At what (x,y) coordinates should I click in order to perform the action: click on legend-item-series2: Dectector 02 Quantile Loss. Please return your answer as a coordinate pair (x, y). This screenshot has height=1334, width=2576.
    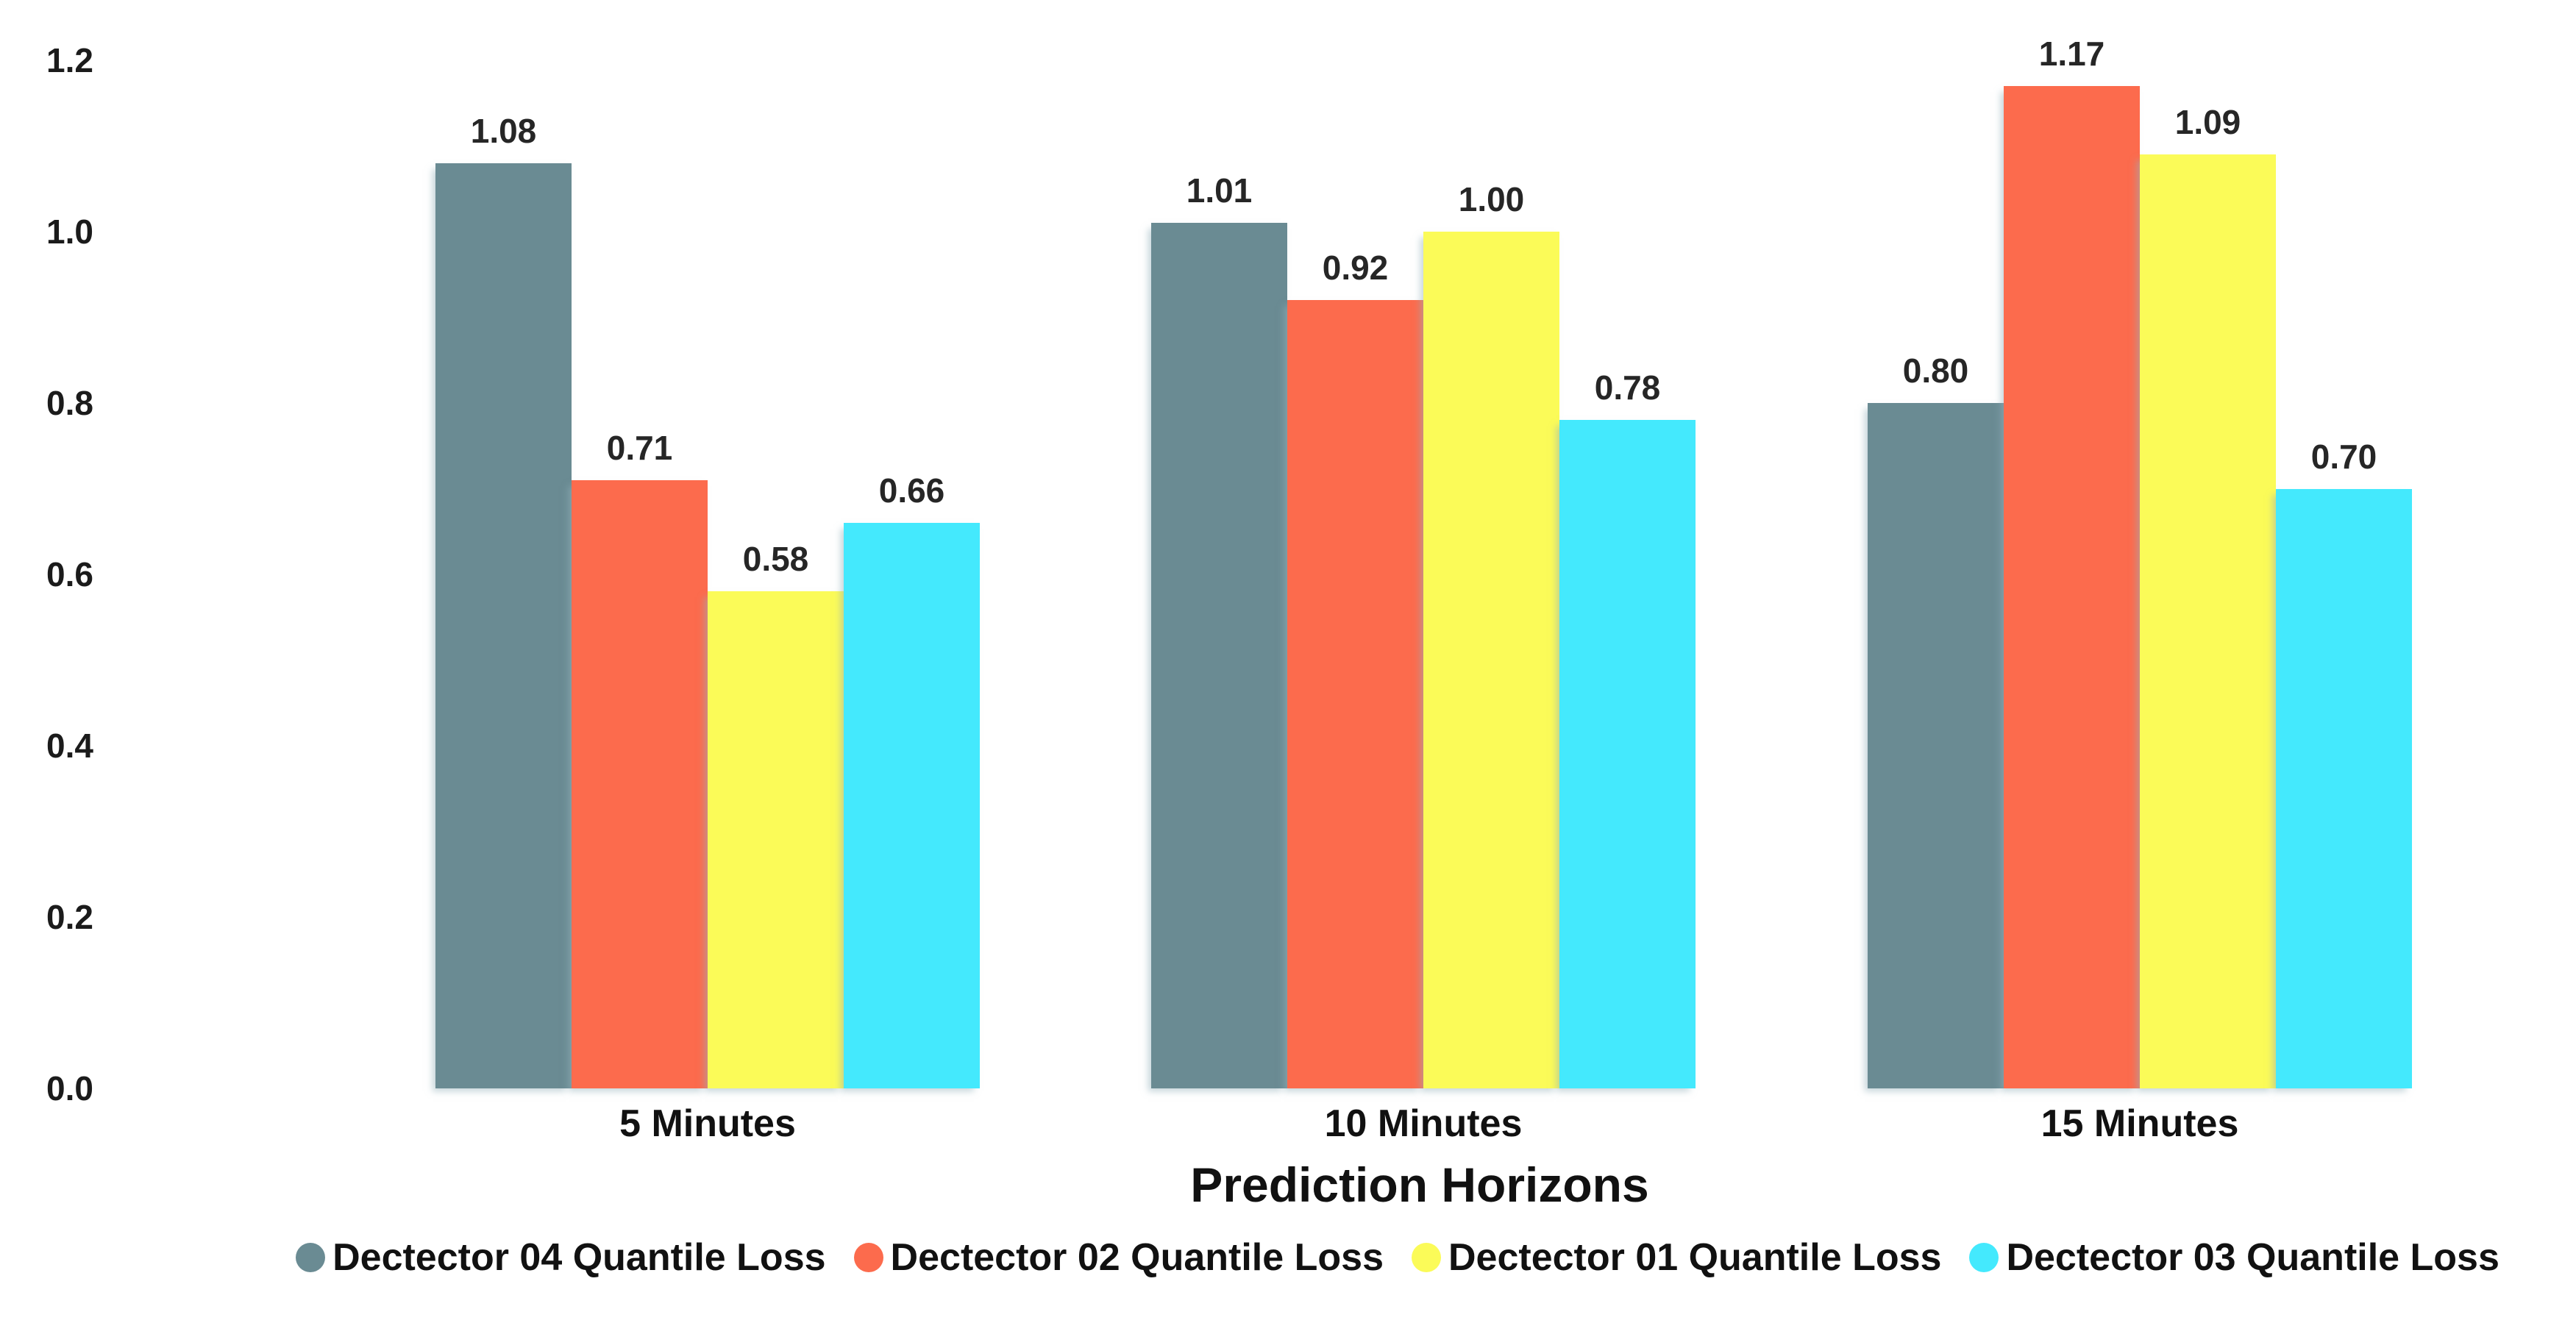
    Looking at the image, I should click on (1118, 1258).